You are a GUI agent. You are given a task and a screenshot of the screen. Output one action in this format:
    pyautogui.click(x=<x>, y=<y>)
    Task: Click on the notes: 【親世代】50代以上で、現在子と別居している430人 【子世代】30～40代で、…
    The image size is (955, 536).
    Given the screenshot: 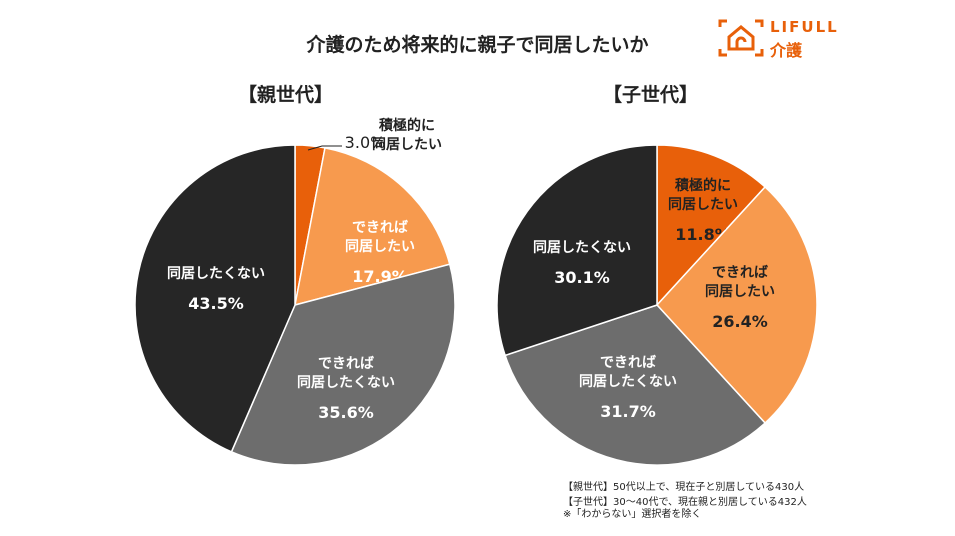 What is the action you would take?
    pyautogui.click(x=685, y=501)
    